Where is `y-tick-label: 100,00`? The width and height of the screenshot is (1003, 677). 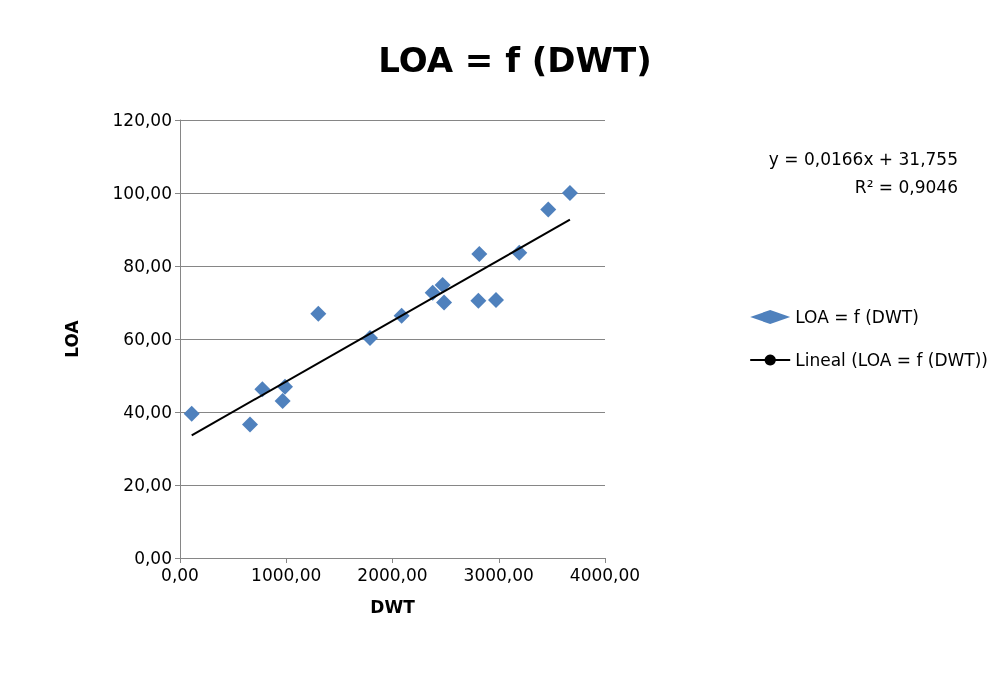 y-tick-label: 100,00 is located at coordinates (142, 193).